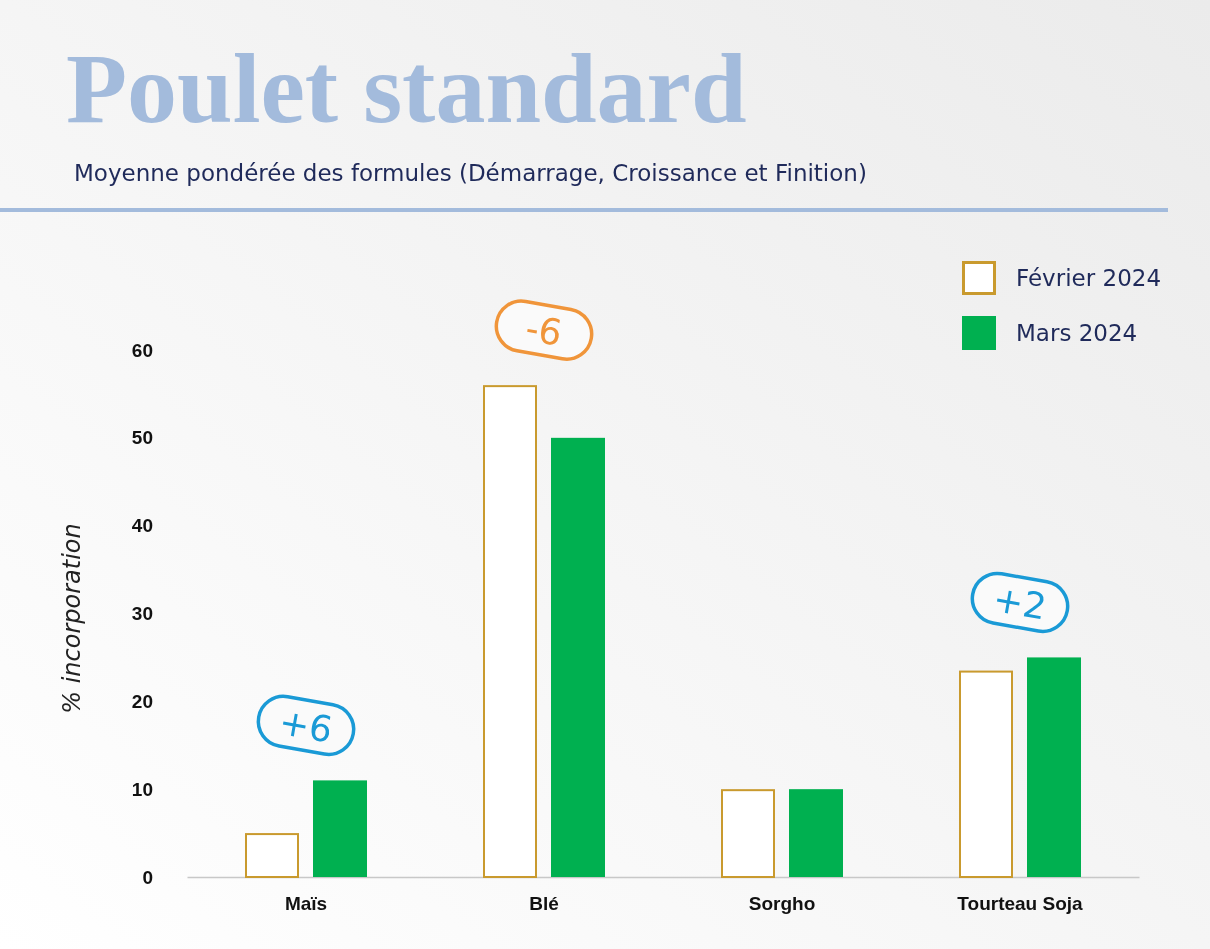 The image size is (1210, 949). What do you see at coordinates (1020, 904) in the screenshot?
I see `x-tick-label: Tourteau Soja` at bounding box center [1020, 904].